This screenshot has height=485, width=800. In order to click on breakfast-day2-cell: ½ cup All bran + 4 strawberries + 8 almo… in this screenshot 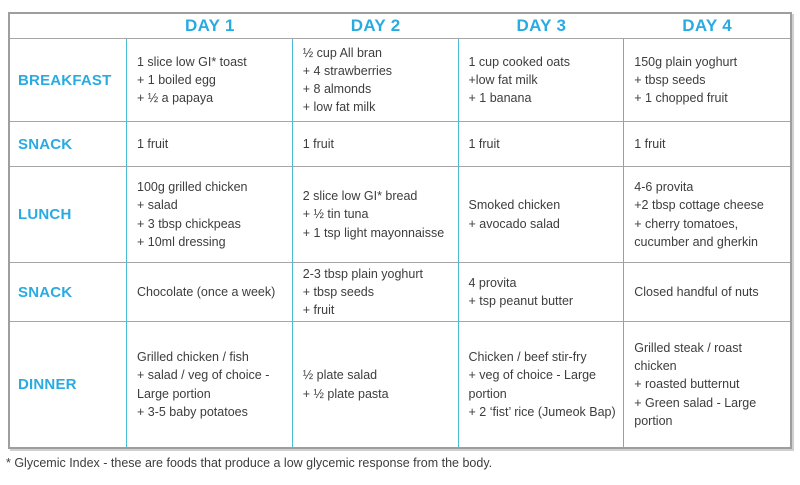, I will do `click(375, 80)`.